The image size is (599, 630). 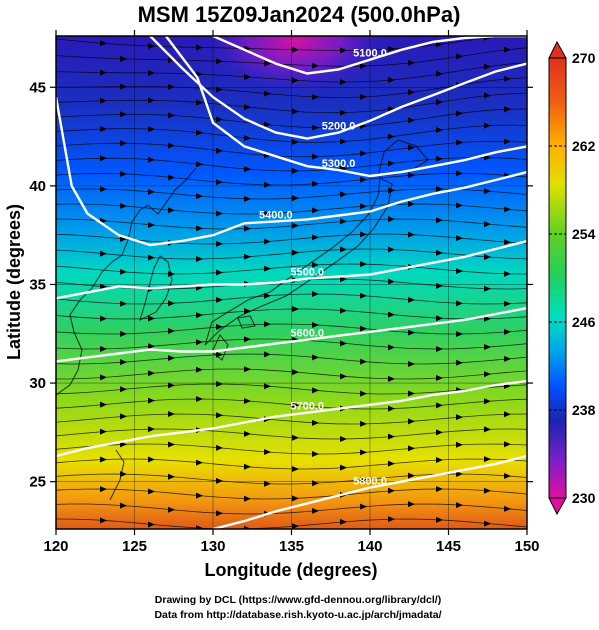 I want to click on y-tick-label: 30, so click(x=37, y=383).